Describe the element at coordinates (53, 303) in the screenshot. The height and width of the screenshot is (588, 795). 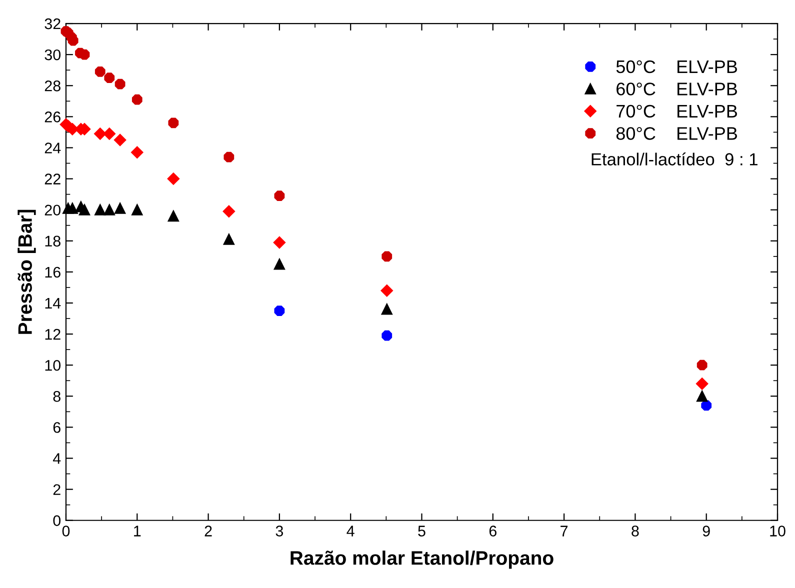
I see `y-tick-label: 14` at that location.